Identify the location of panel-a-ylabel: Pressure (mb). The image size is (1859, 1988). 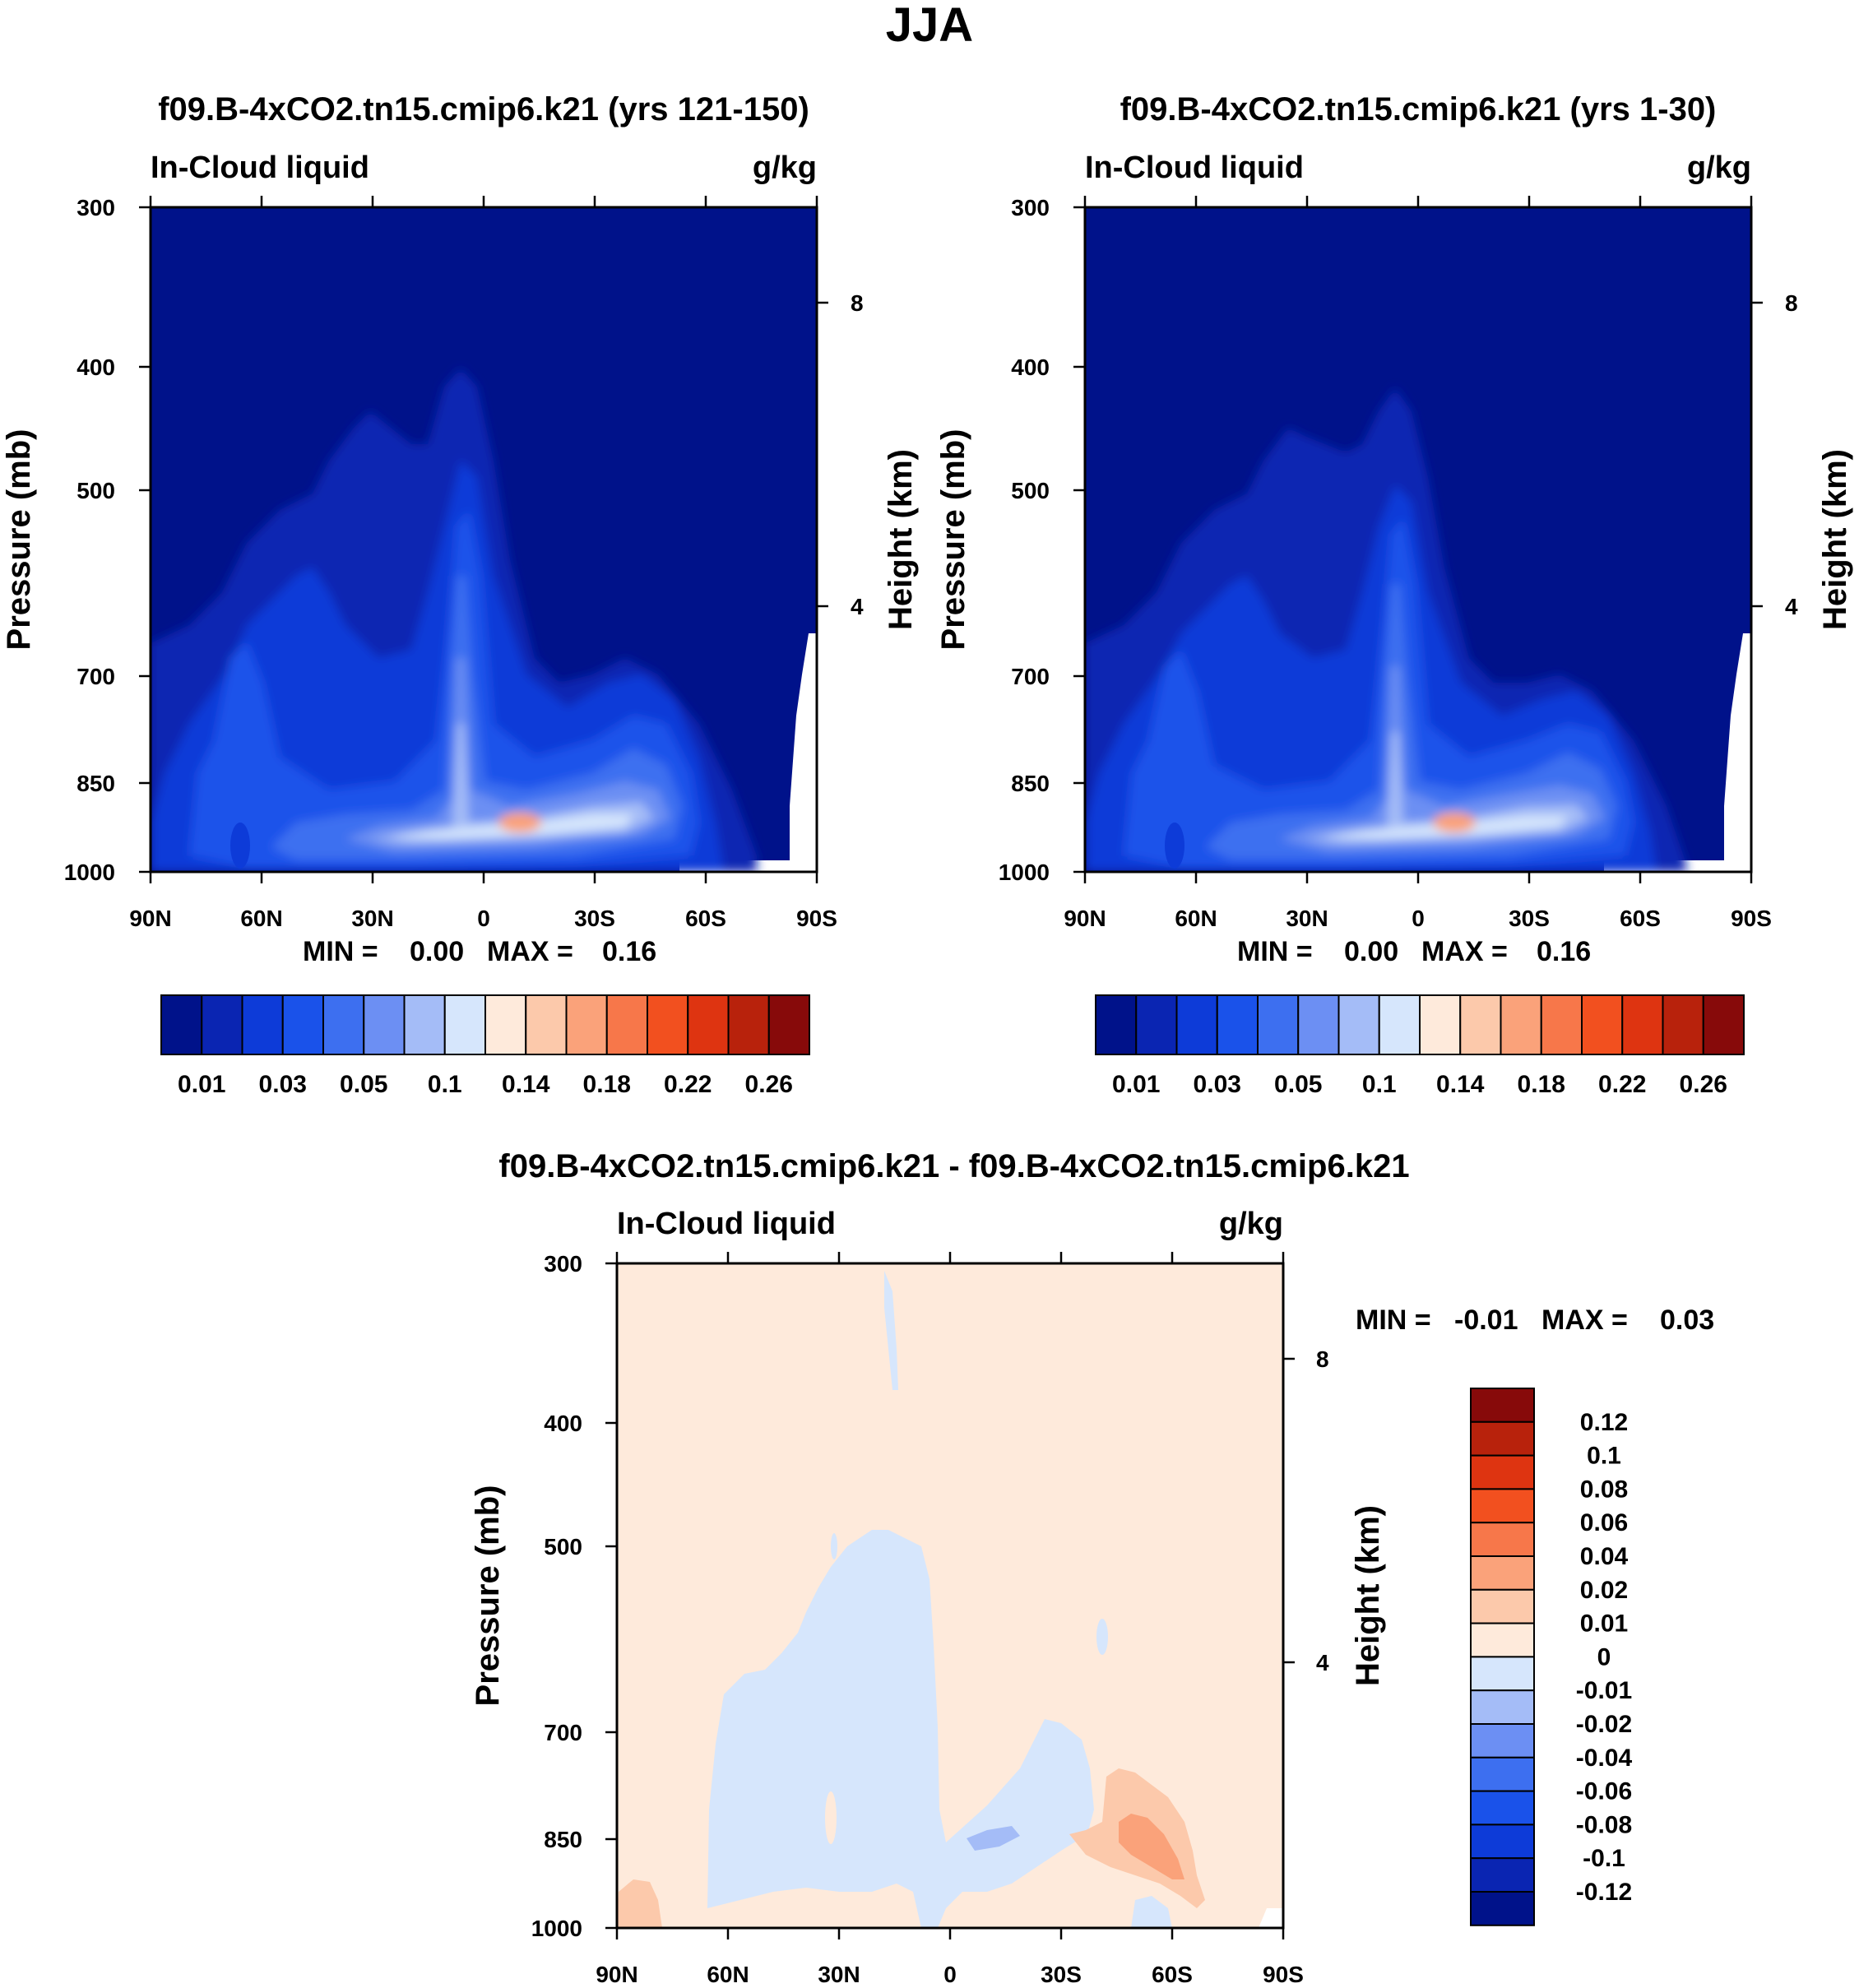
(19, 540).